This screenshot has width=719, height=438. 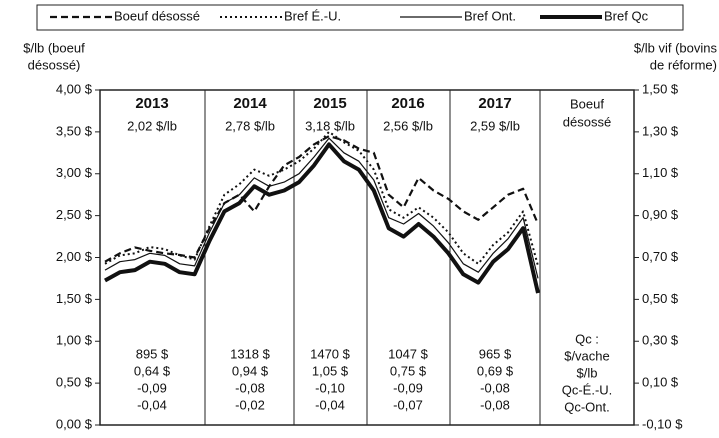 What do you see at coordinates (676, 47) in the screenshot?
I see `y2-axis-label: $/lb vif (bovins` at bounding box center [676, 47].